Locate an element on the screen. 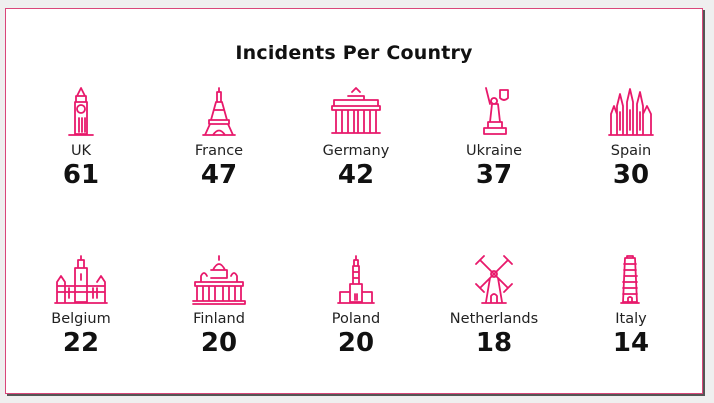  country-item-belgium: Belgium 22 is located at coordinates (81, 306).